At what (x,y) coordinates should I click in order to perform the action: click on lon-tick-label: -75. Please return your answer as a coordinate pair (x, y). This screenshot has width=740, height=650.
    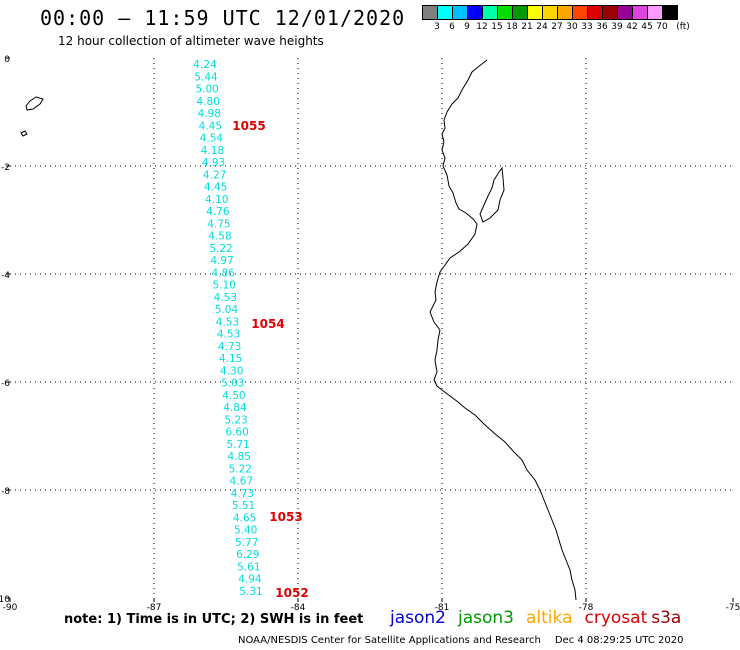
    Looking at the image, I should click on (733, 608).